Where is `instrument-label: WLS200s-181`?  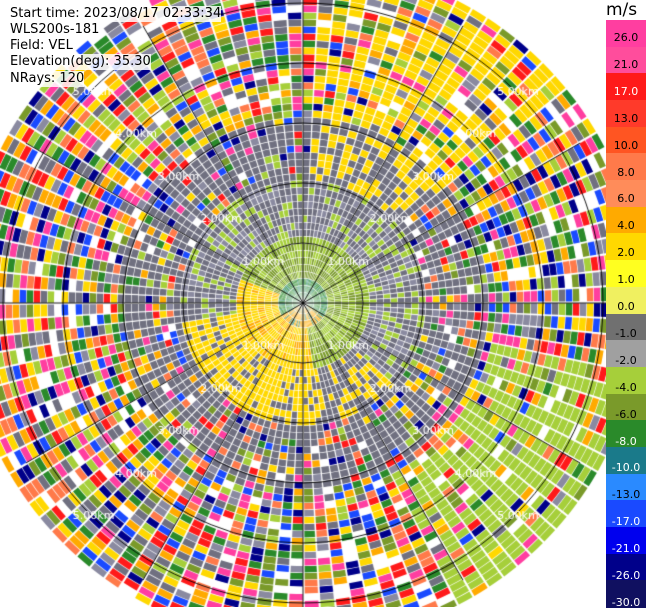 instrument-label: WLS200s-181 is located at coordinates (55, 30).